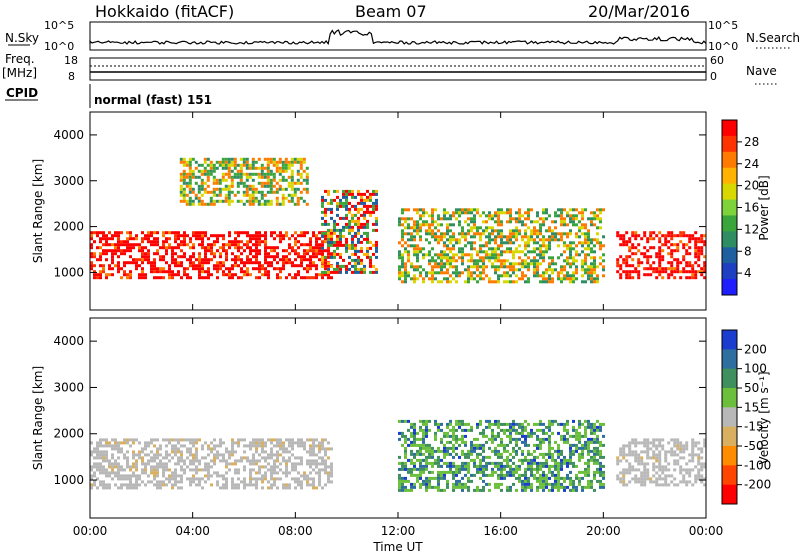 The image size is (800, 554). Describe the element at coordinates (748, 273) in the screenshot. I see `colorbar-tick-label: 4` at that location.